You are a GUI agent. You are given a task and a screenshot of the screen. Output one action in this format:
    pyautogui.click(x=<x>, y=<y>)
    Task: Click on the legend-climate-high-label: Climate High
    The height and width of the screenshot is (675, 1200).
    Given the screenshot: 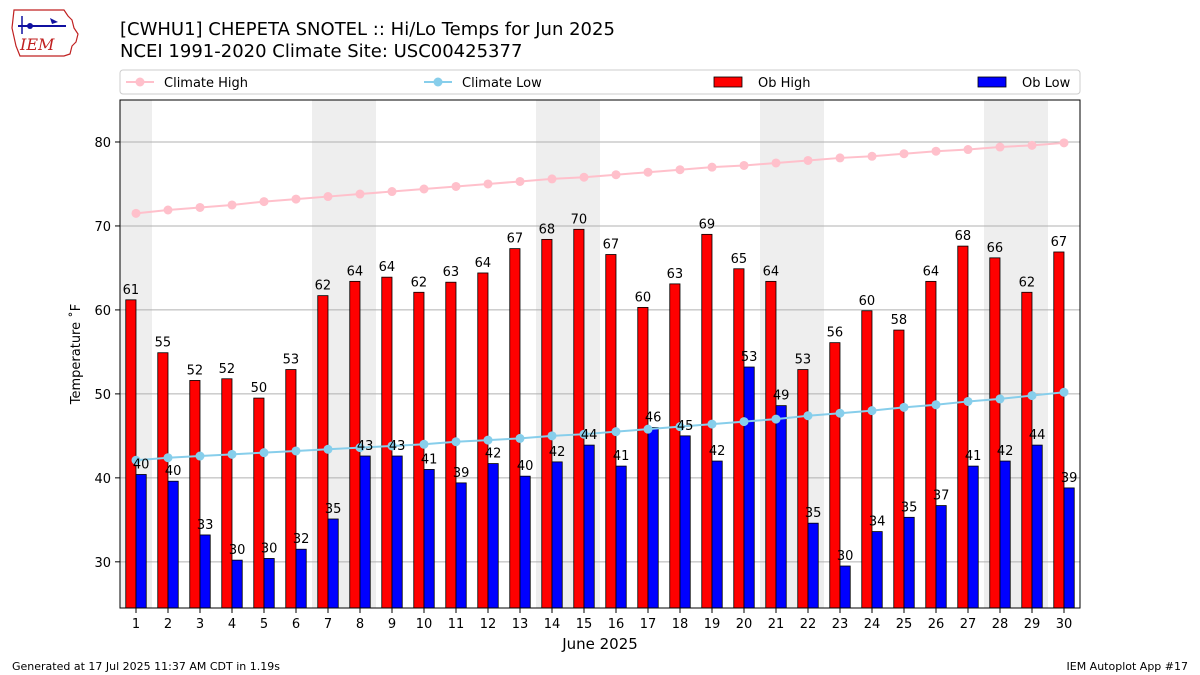 What is the action you would take?
    pyautogui.click(x=206, y=83)
    